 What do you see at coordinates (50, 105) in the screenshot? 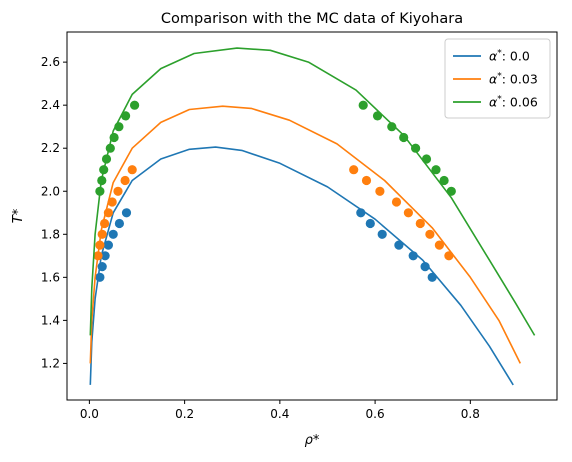
I see `y-tick-label-6: 2.4` at bounding box center [50, 105].